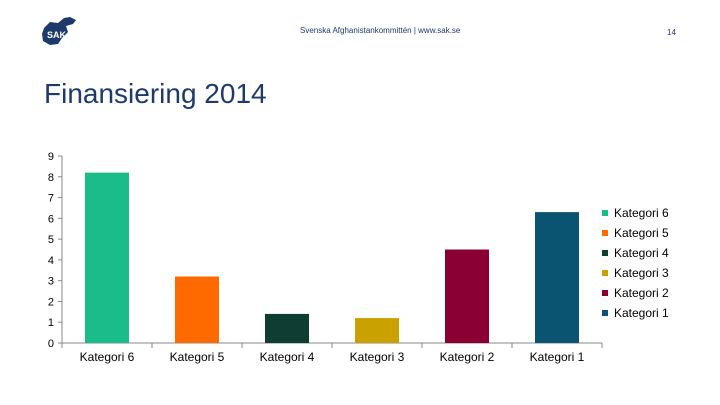  Describe the element at coordinates (51, 344) in the screenshot. I see `y-tick-label: 0` at that location.